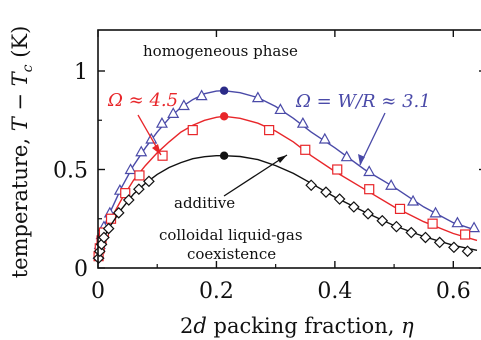 This screenshot has height=340, width=481. What do you see at coordinates (304, 326) in the screenshot?
I see `x-axis-label-text: packing fraction,` at bounding box center [304, 326].